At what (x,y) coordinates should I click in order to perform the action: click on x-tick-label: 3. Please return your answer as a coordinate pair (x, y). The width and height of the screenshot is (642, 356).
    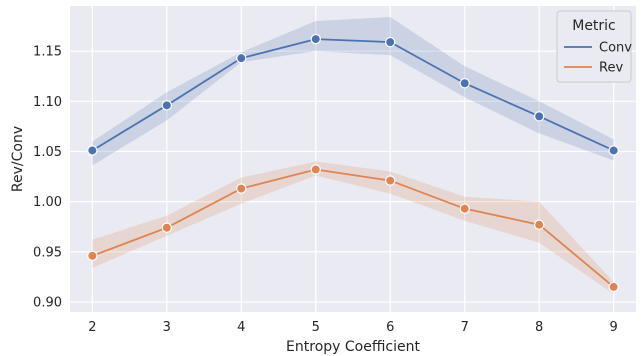
    Looking at the image, I should click on (167, 327).